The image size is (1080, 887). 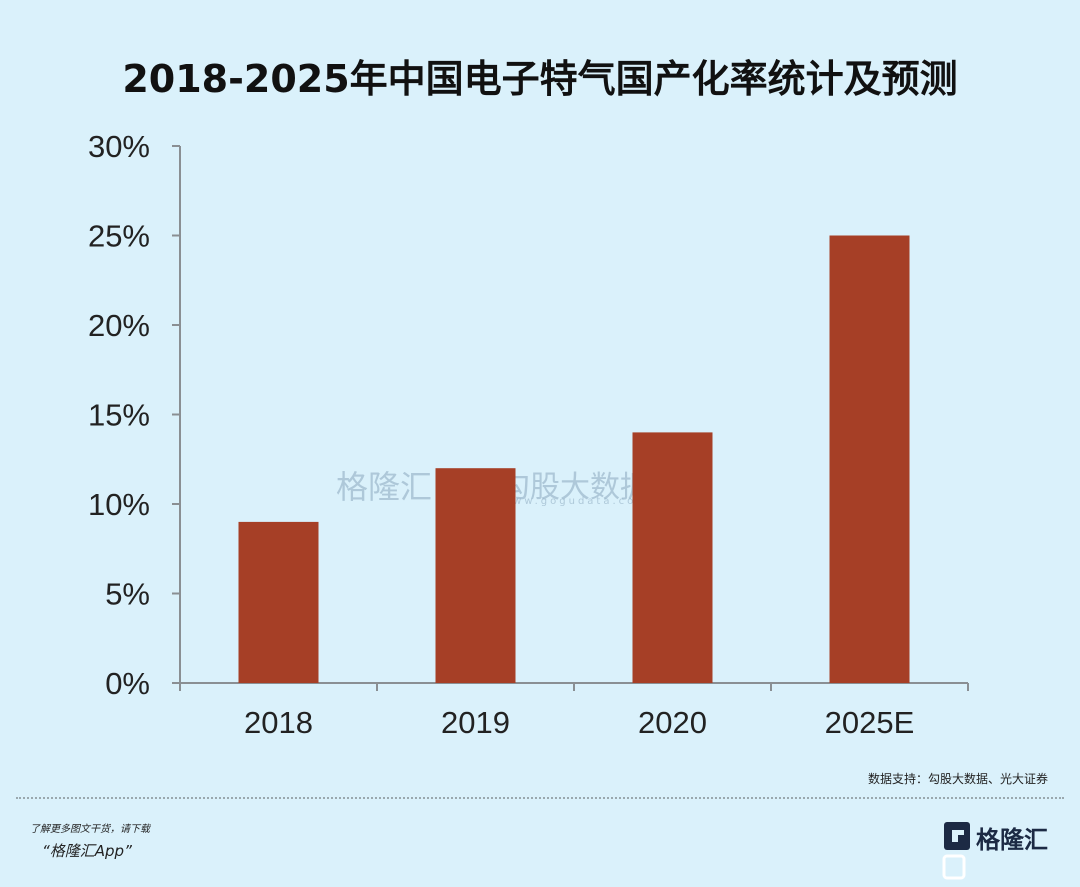 What do you see at coordinates (119, 415) in the screenshot?
I see `y-tick-label: 15%` at bounding box center [119, 415].